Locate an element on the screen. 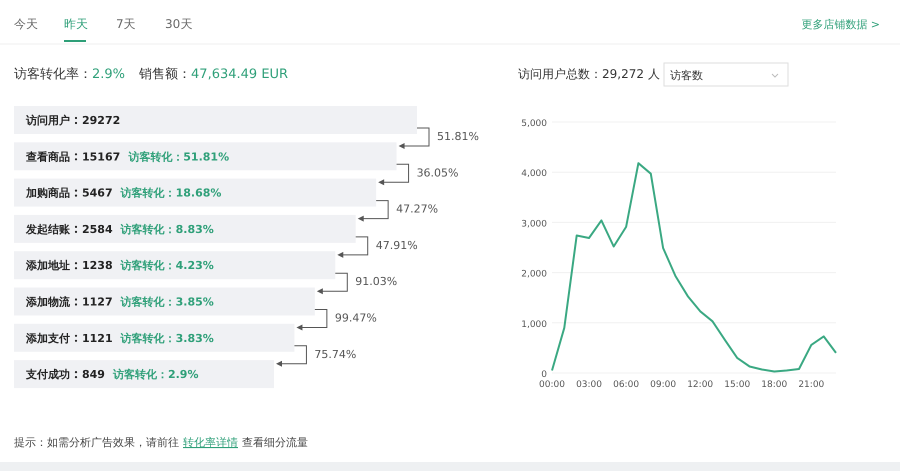  x-tick-label: 15:00 is located at coordinates (737, 385).